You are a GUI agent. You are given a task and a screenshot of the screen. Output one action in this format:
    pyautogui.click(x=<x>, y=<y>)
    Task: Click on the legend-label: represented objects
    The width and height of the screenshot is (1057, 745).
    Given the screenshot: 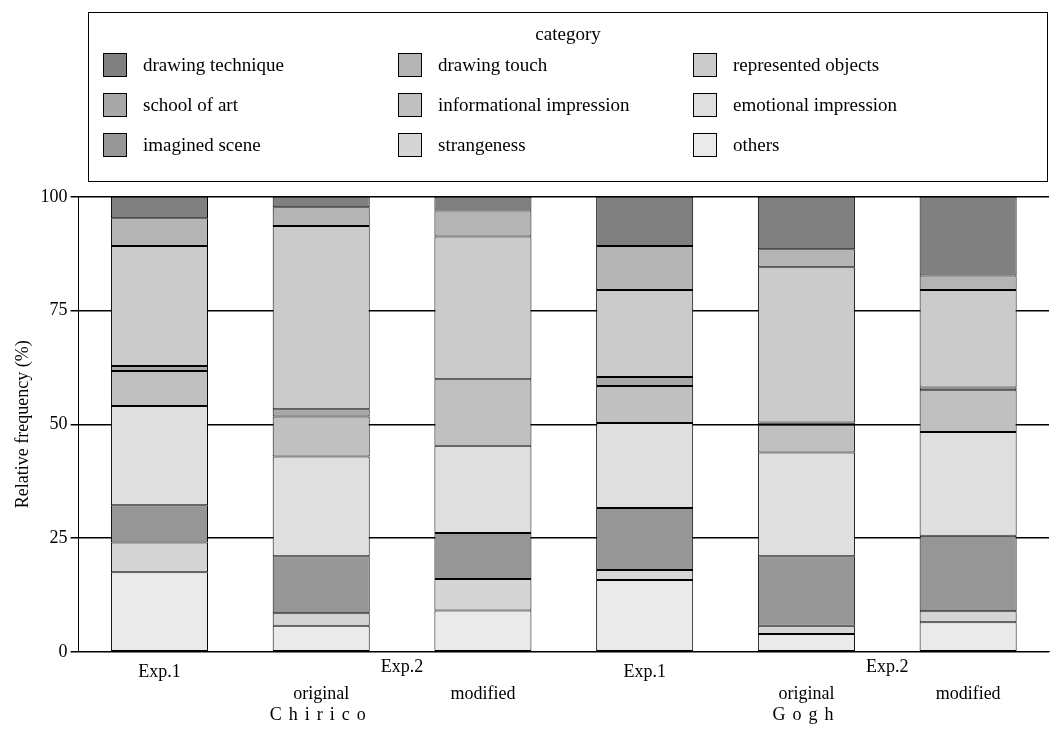 What is the action you would take?
    pyautogui.click(x=806, y=65)
    